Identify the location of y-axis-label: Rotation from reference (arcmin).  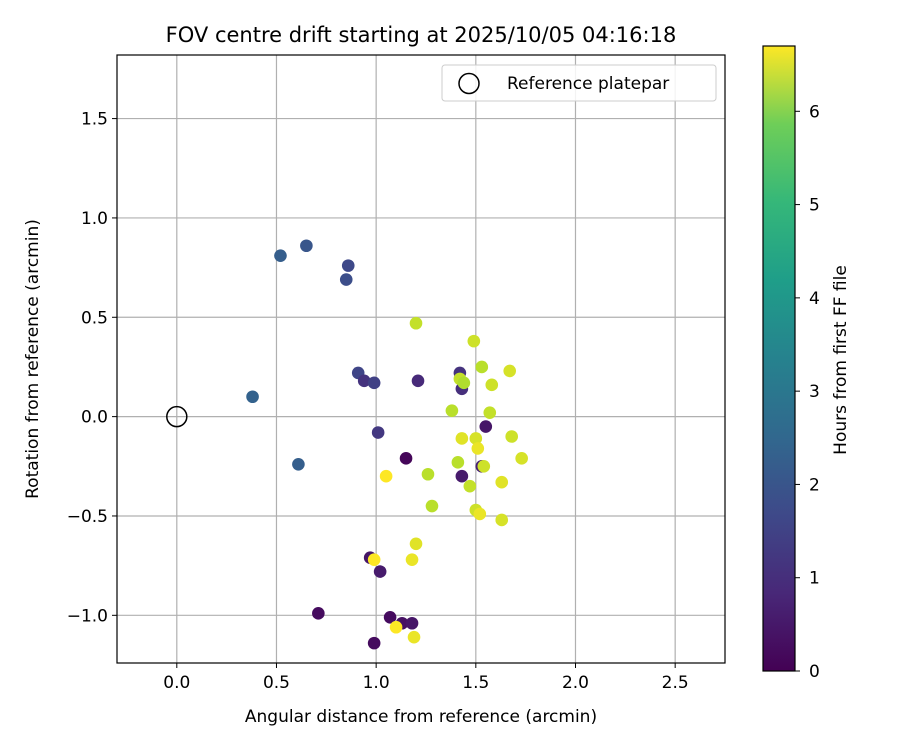
(33, 359).